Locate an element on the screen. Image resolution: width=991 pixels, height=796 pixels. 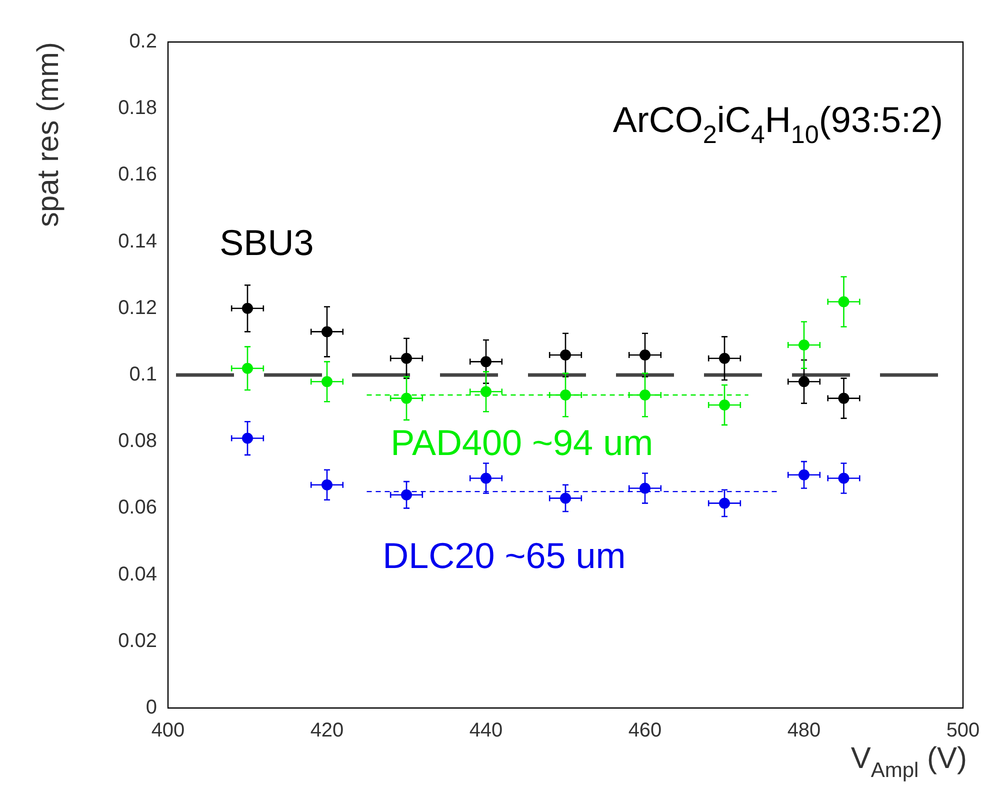
x-tick-label: 460 is located at coordinates (645, 731).